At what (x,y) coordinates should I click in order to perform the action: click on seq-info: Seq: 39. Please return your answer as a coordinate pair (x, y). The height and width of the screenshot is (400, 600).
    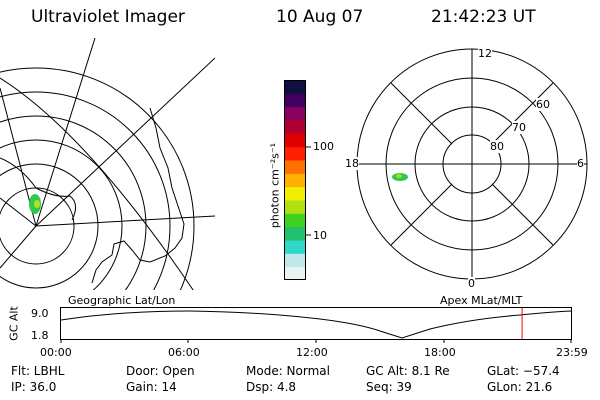
    Looking at the image, I should click on (389, 387).